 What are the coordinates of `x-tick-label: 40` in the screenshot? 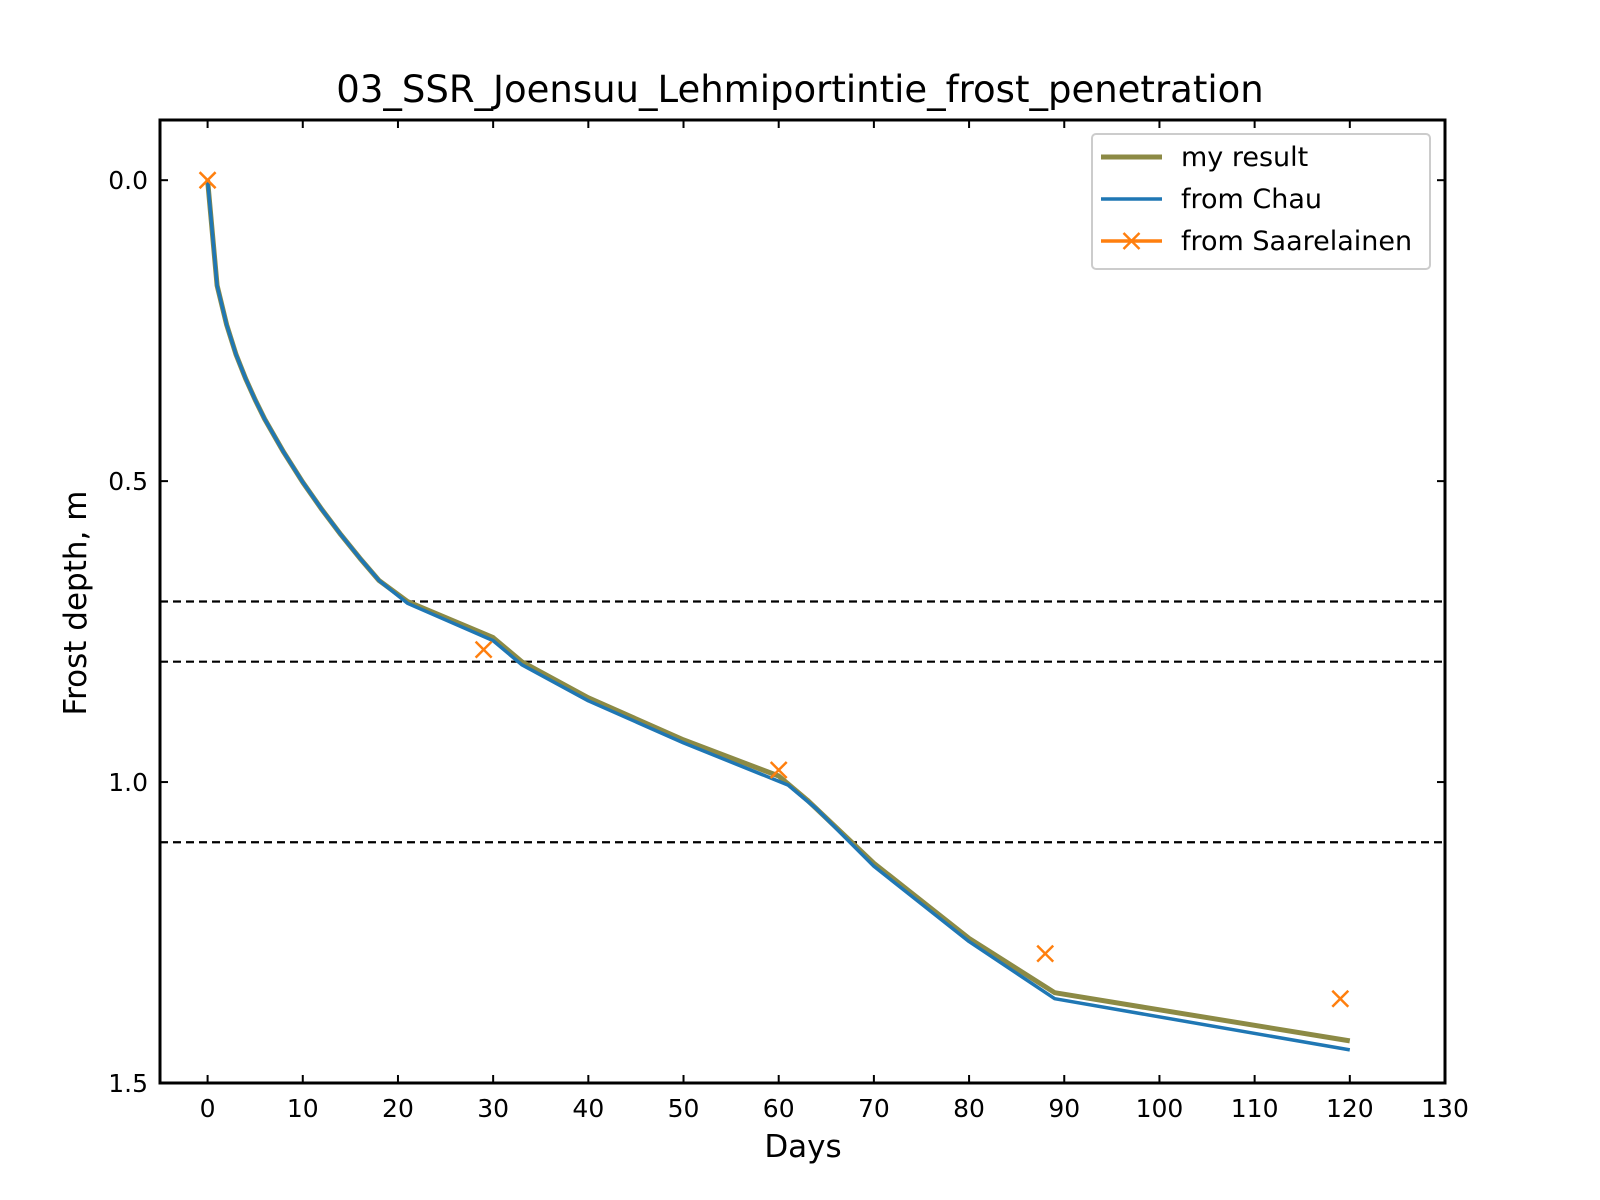 It's located at (588, 1108).